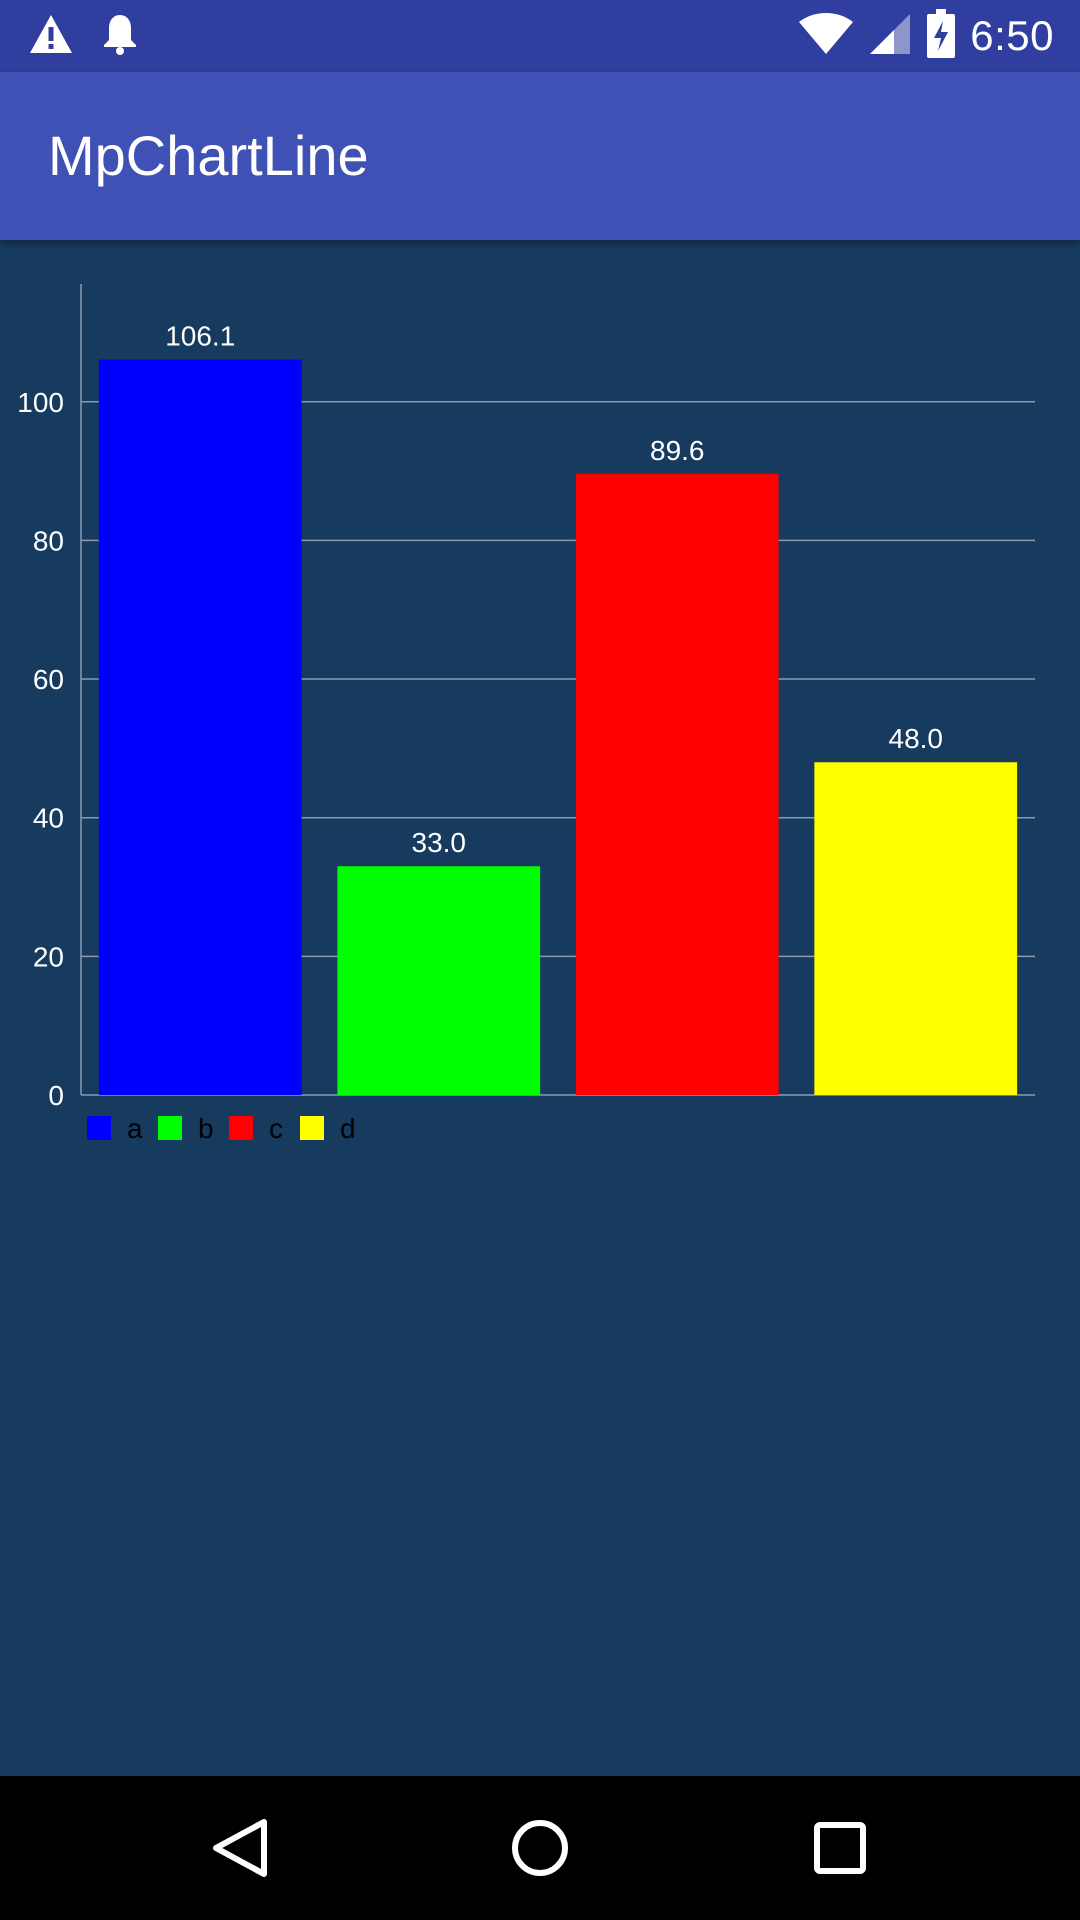 This screenshot has width=1080, height=1920. Describe the element at coordinates (206, 1128) in the screenshot. I see `legend-label-b: b` at that location.